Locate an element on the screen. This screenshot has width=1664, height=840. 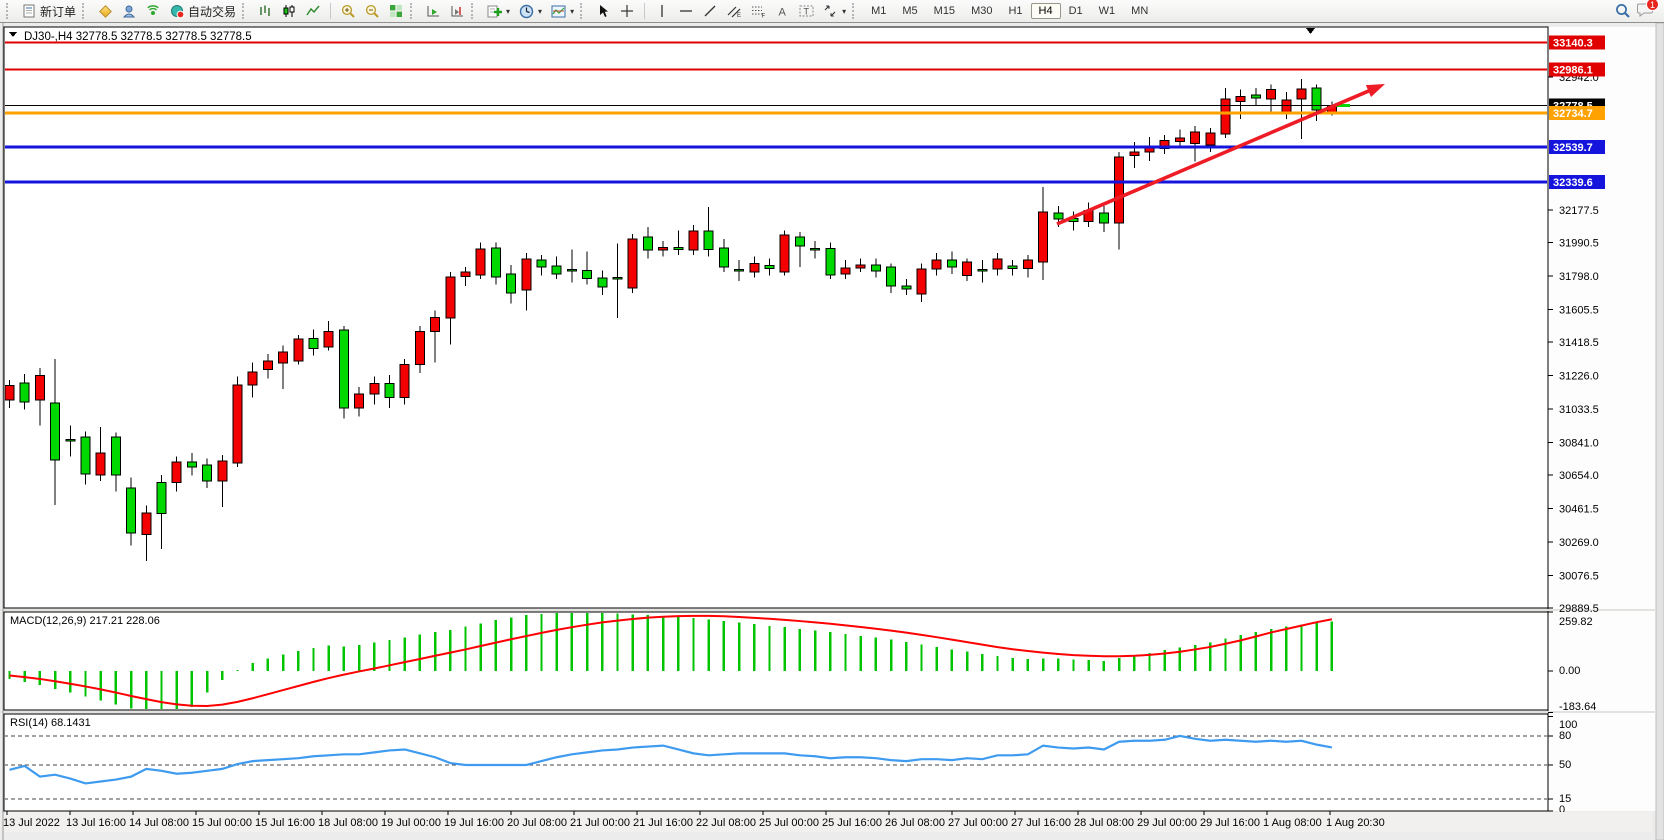
equidistant-channel-tool-button: E is located at coordinates (734, 11).